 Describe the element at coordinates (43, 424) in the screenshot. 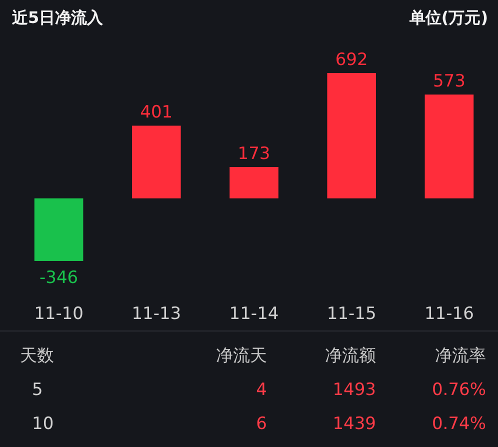

I see `text: 10` at that location.